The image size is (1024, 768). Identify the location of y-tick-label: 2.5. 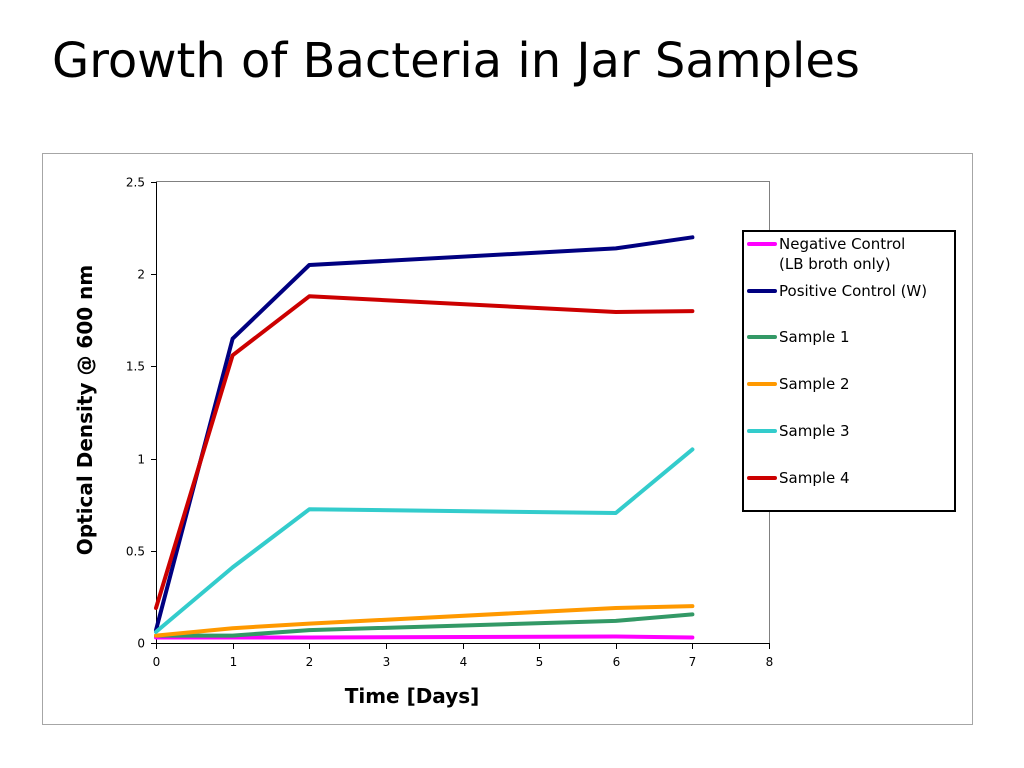
(135, 183).